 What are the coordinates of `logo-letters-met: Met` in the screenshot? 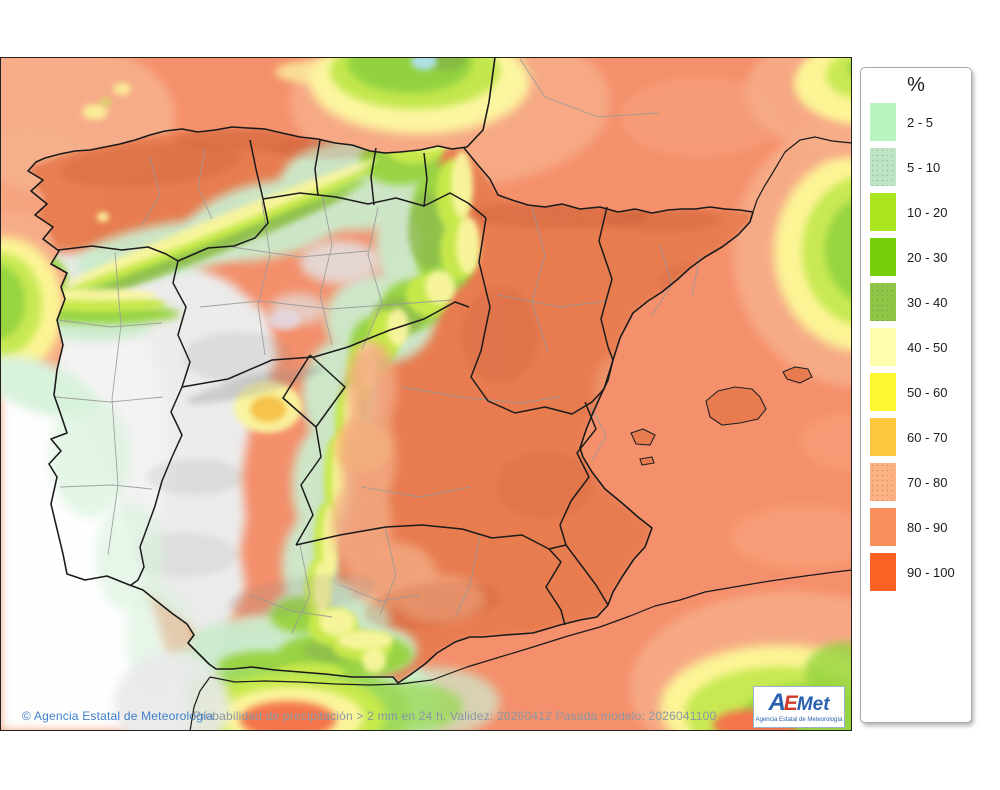 It's located at (813, 704).